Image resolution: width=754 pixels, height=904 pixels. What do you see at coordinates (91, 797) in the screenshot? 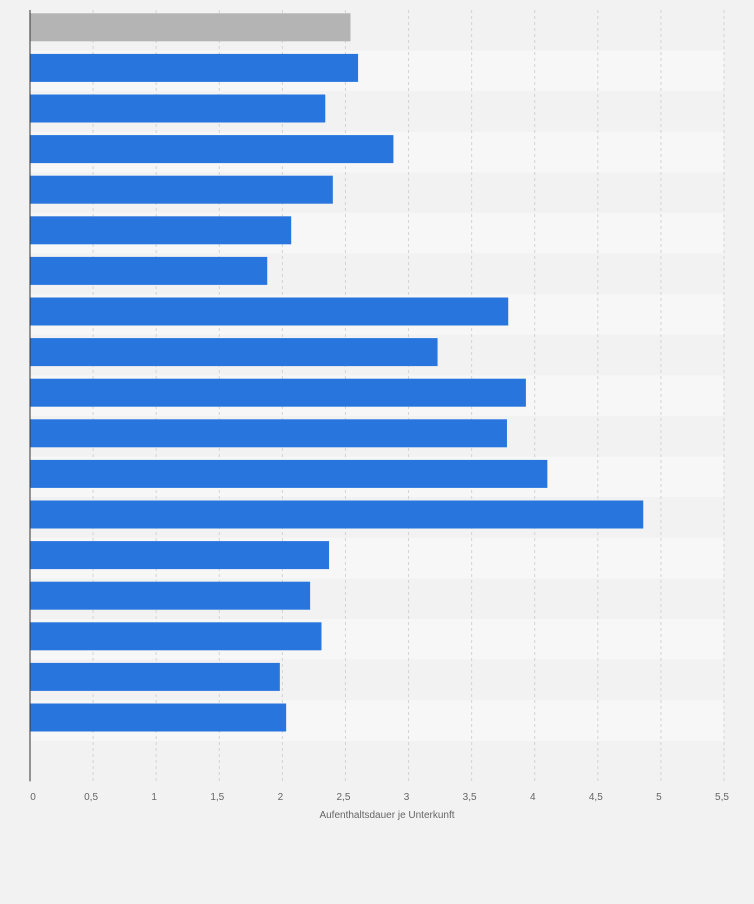
I see `x-tick-label: 0,5` at bounding box center [91, 797].